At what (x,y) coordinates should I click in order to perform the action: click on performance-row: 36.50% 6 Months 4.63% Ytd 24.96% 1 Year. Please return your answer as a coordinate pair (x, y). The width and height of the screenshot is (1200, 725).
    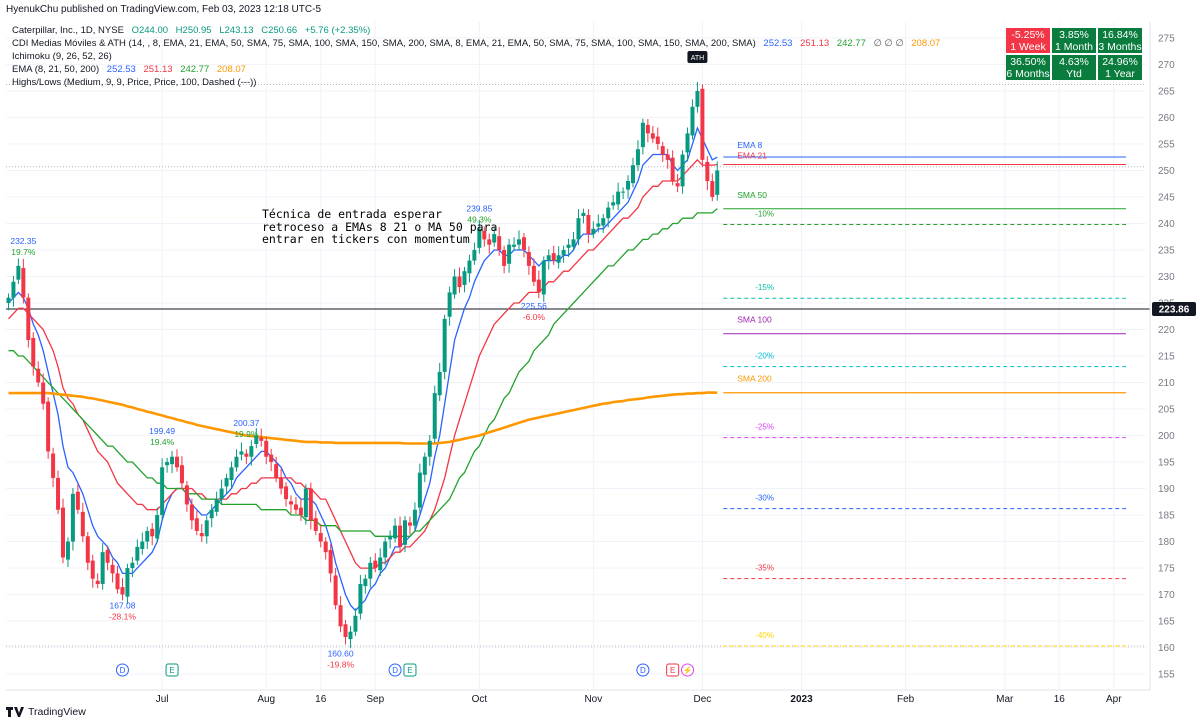
    Looking at the image, I should click on (1074, 67).